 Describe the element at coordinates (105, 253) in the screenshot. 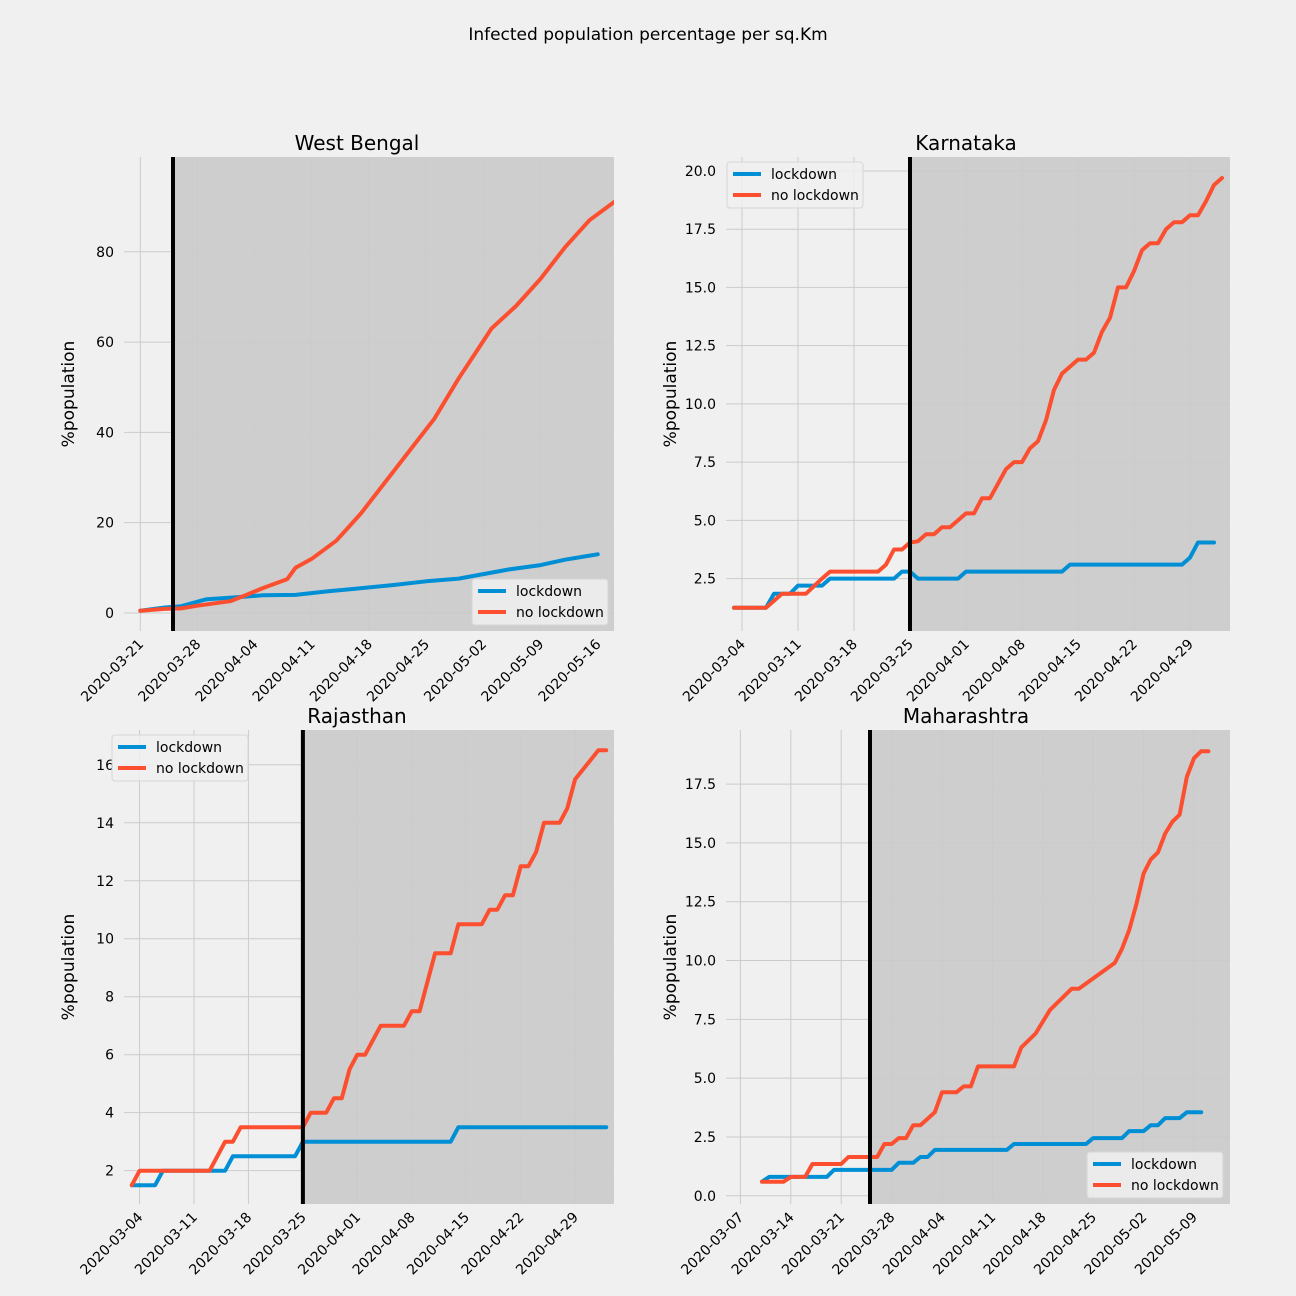

I see `y-tick-label: 80` at that location.